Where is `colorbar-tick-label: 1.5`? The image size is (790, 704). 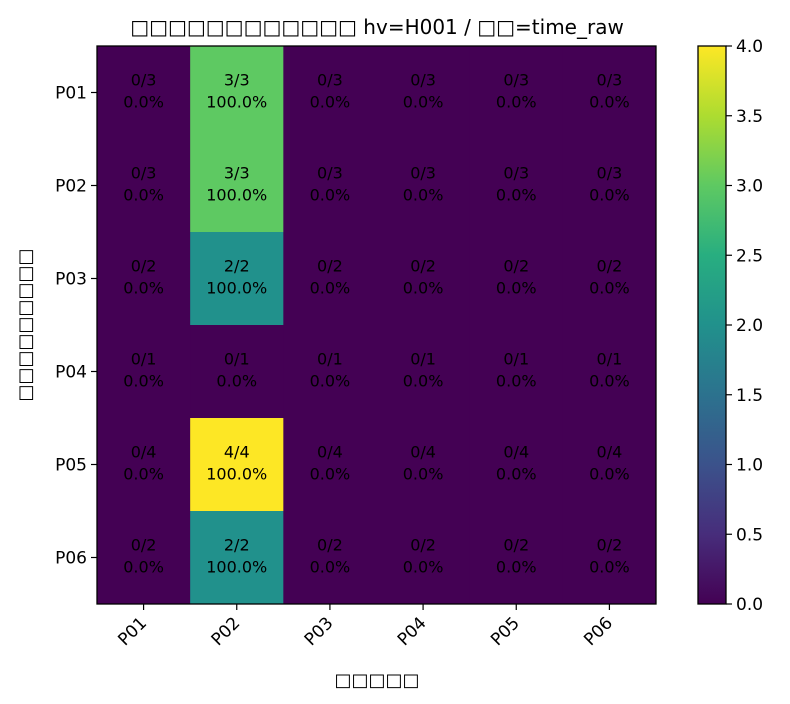 colorbar-tick-label: 1.5 is located at coordinates (749, 396).